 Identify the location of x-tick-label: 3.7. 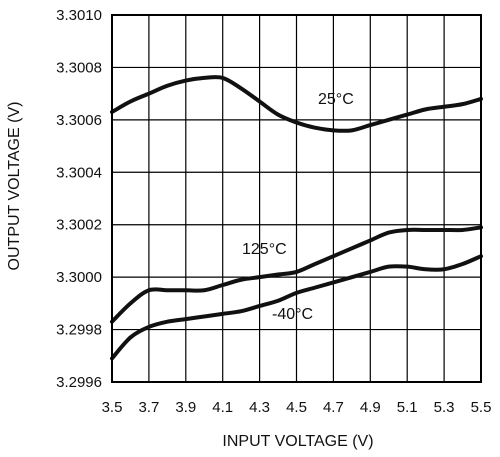
(148, 407).